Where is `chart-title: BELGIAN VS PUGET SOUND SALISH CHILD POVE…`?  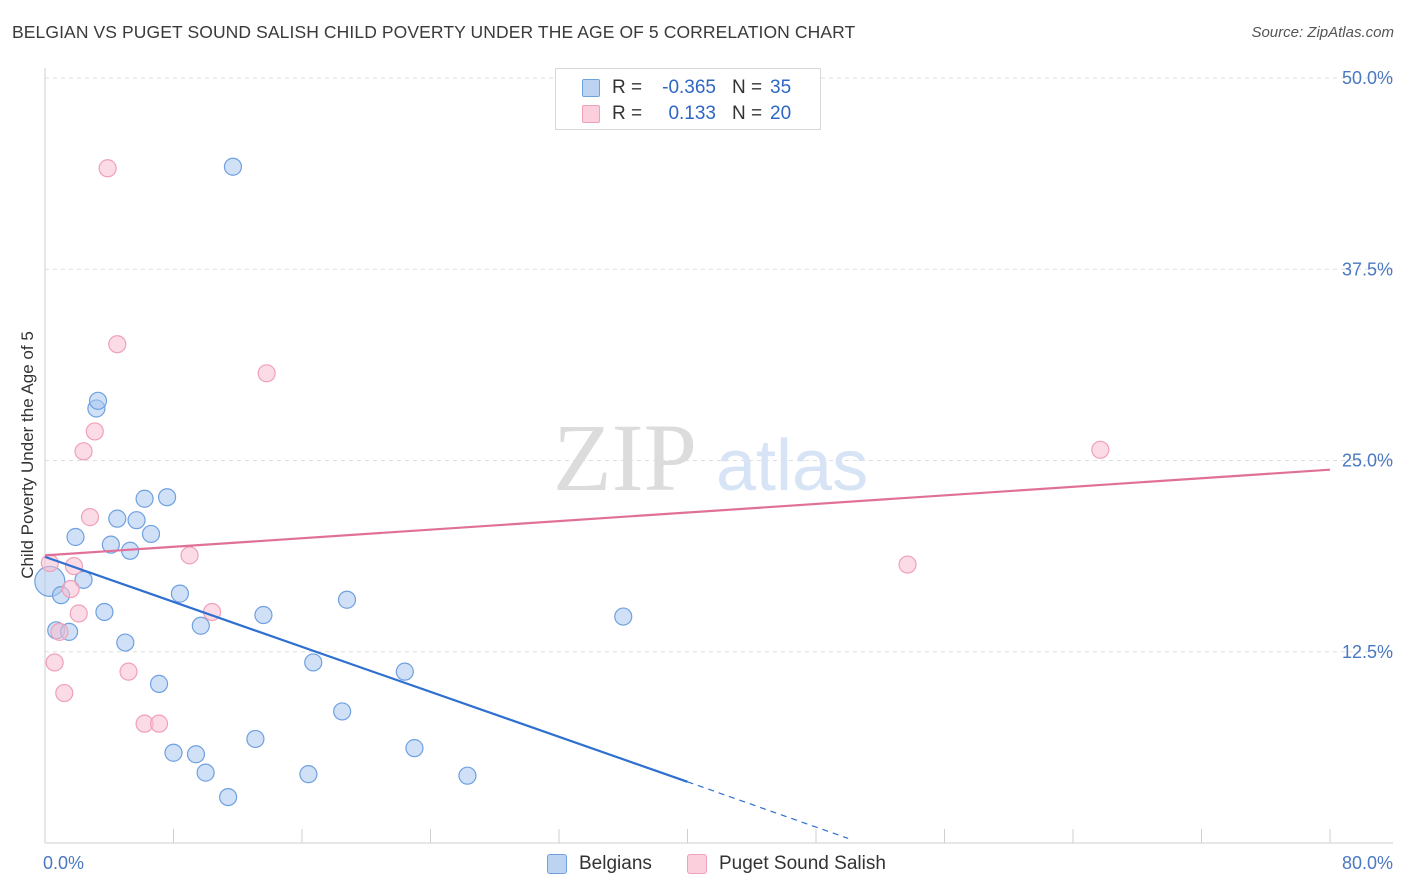 chart-title: BELGIAN VS PUGET SOUND SALISH CHILD POVE… is located at coordinates (434, 32).